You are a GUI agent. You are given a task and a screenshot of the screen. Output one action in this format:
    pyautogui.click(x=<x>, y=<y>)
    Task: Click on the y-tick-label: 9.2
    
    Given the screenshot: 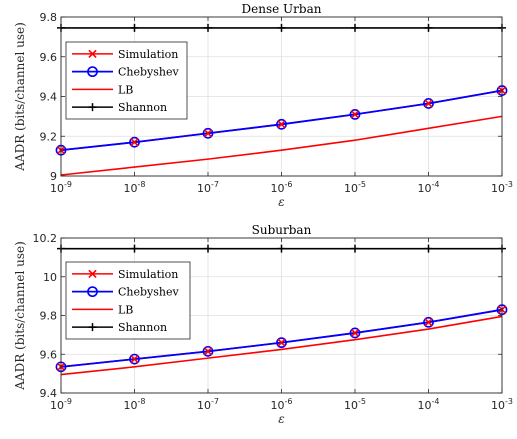 What is the action you would take?
    pyautogui.click(x=49, y=136)
    